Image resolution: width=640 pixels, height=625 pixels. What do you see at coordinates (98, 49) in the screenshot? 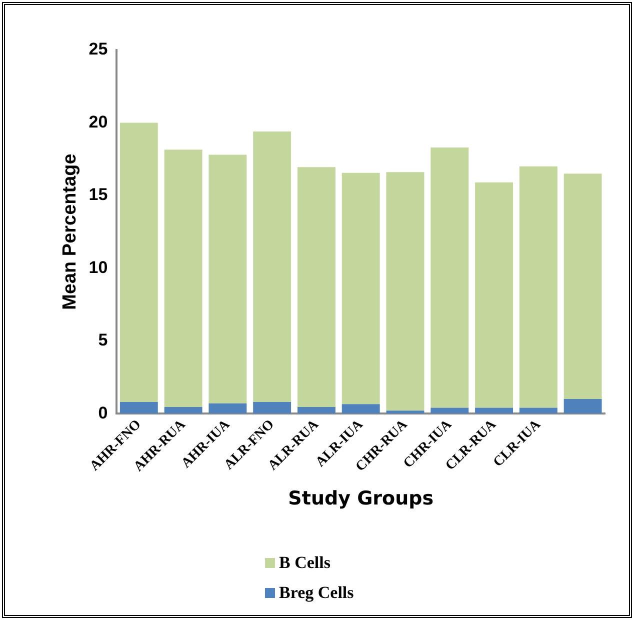
I see `y-tick-label: 25` at bounding box center [98, 49].